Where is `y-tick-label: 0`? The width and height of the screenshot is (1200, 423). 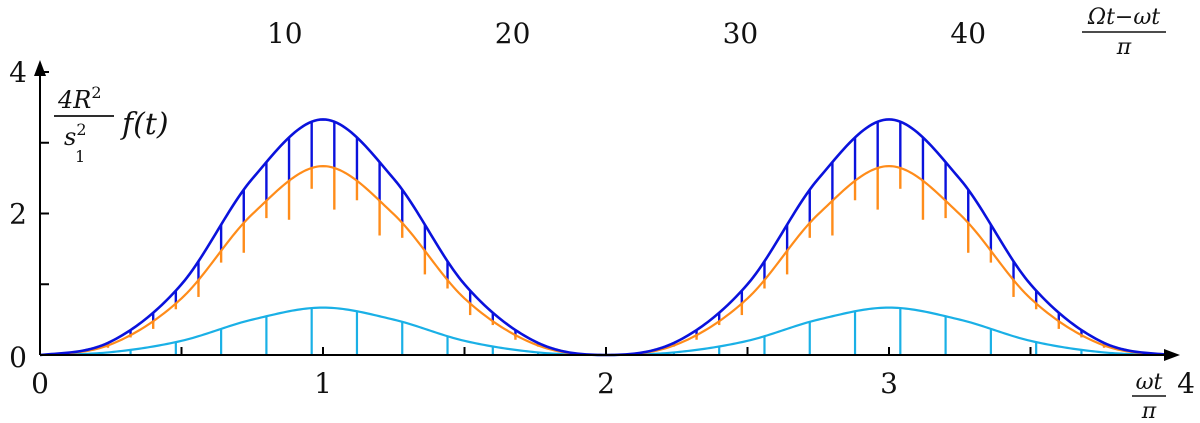
y-tick-label: 0 is located at coordinates (18, 357).